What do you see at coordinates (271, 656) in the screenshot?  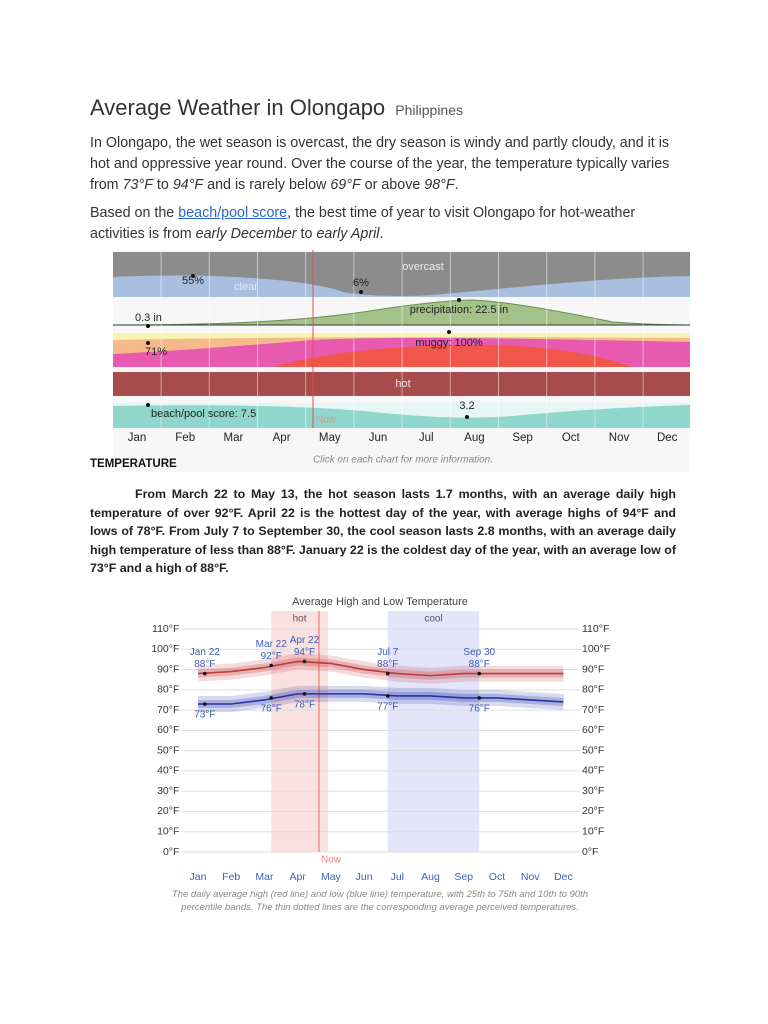 I see `high-label: 92°F` at bounding box center [271, 656].